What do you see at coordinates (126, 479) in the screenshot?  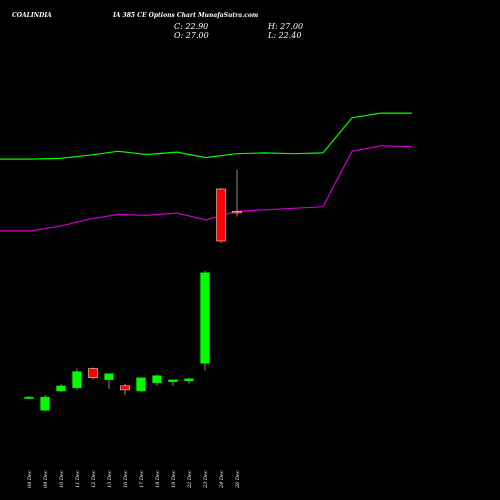 I see `x-tick-label: 16 Dec` at bounding box center [126, 479].